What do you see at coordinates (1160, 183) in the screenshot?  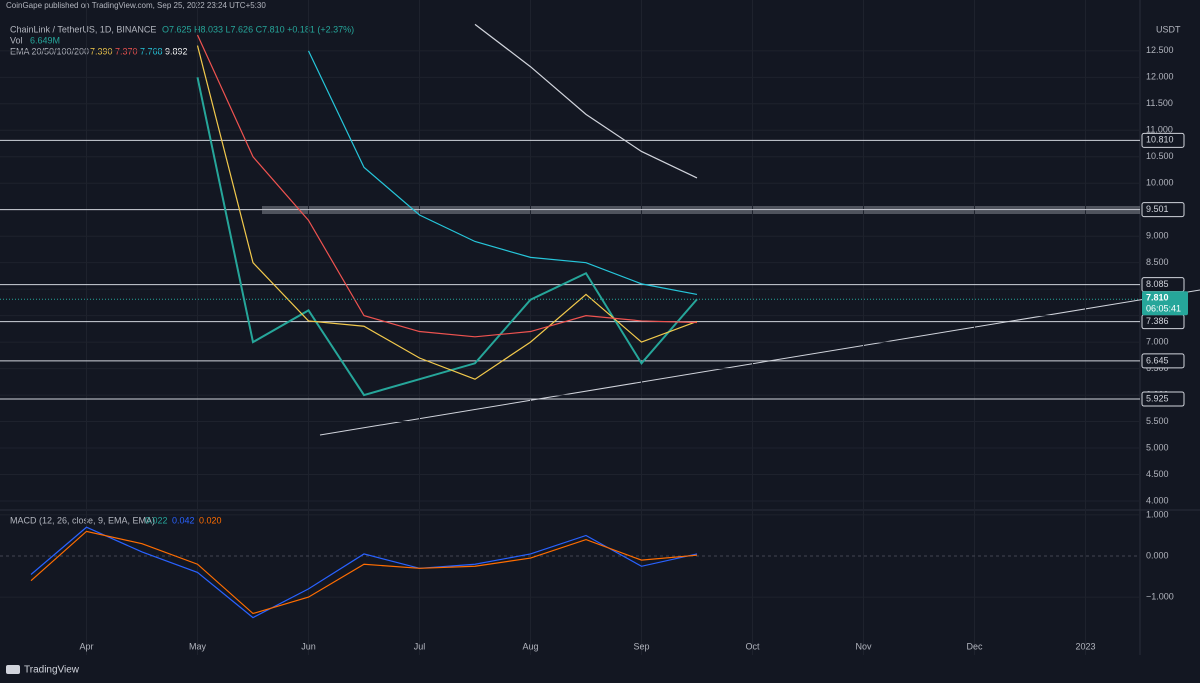 I see `y-tick-label: 10.000` at bounding box center [1160, 183].